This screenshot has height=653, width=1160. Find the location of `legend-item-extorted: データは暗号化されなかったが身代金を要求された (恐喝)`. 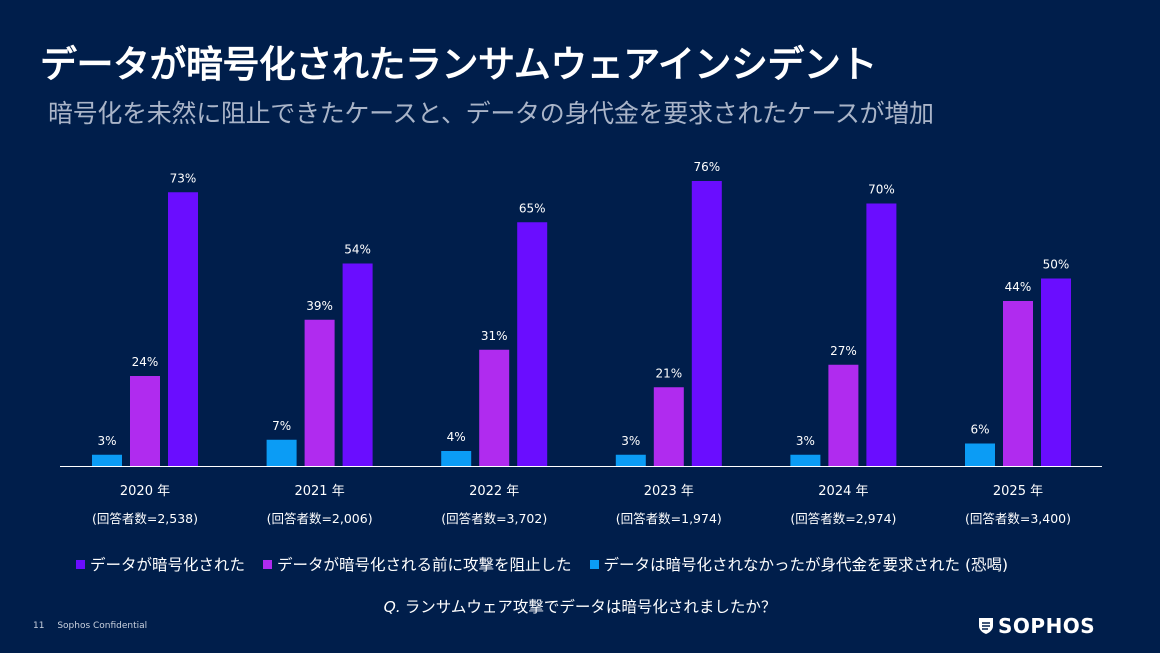

legend-item-extorted: データは暗号化されなかったが身代金を要求された (恐喝) is located at coordinates (799, 564).